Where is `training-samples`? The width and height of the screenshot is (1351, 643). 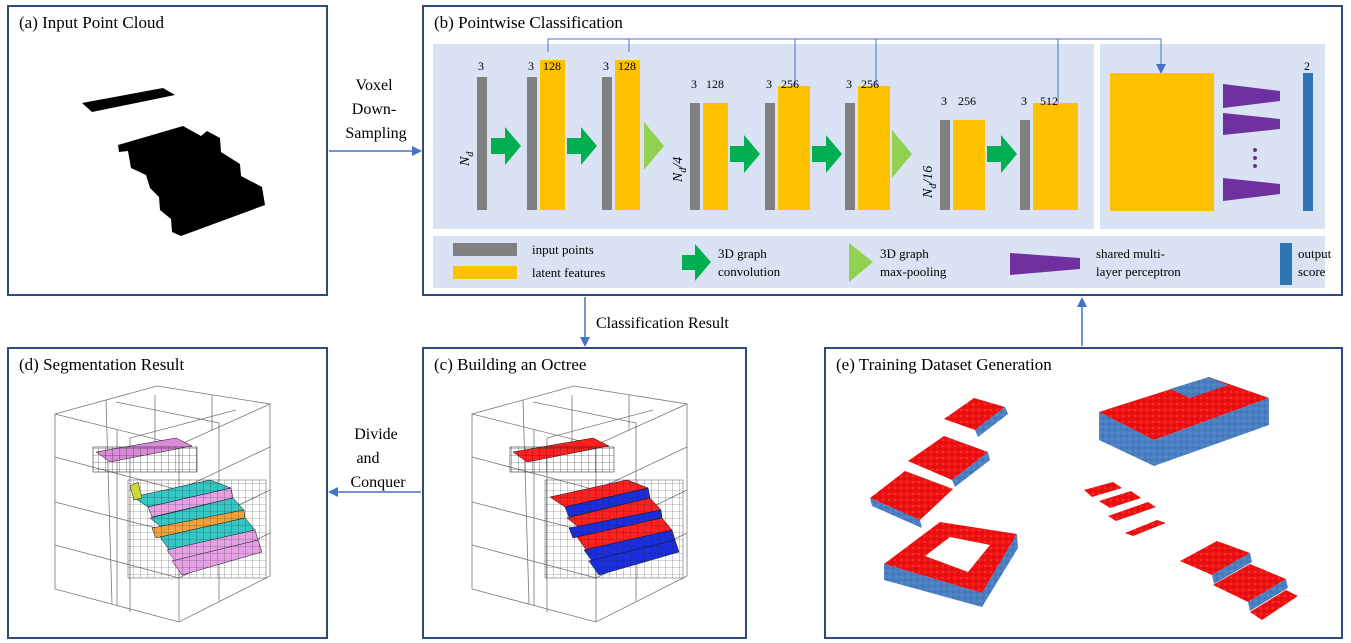
training-samples is located at coordinates (1084, 498).